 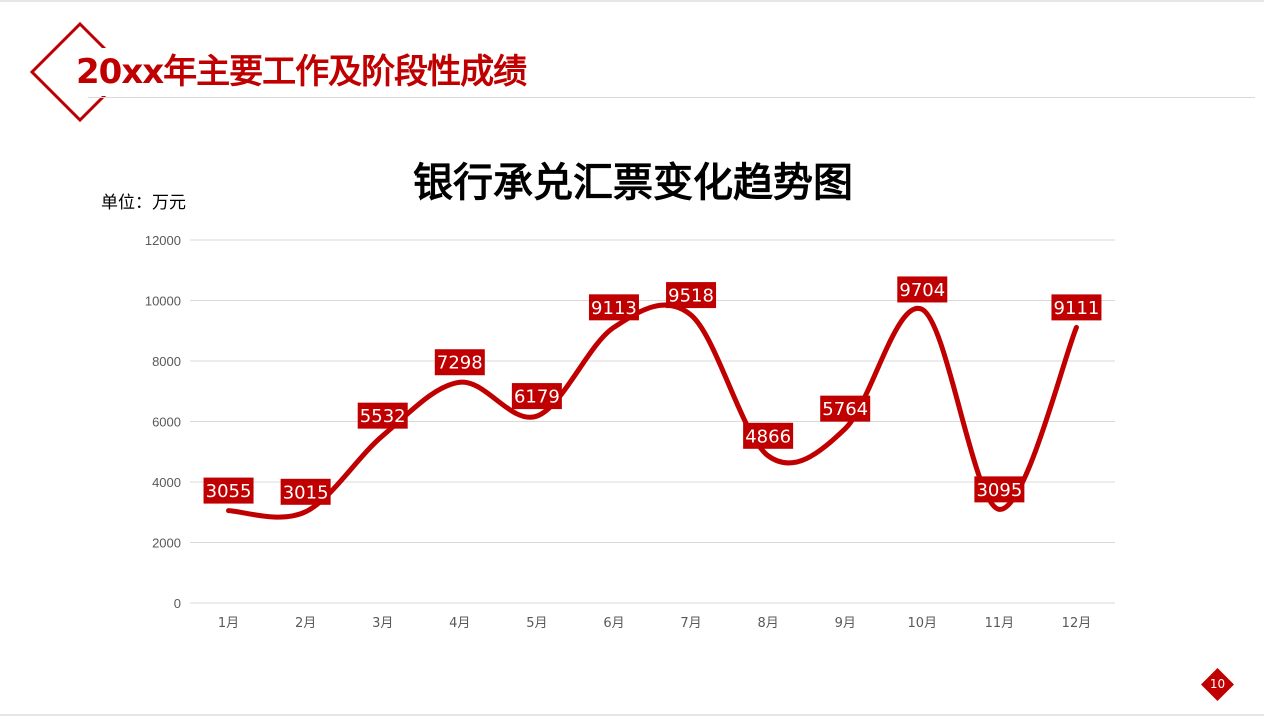 I want to click on data-label: 9113, so click(x=613, y=307).